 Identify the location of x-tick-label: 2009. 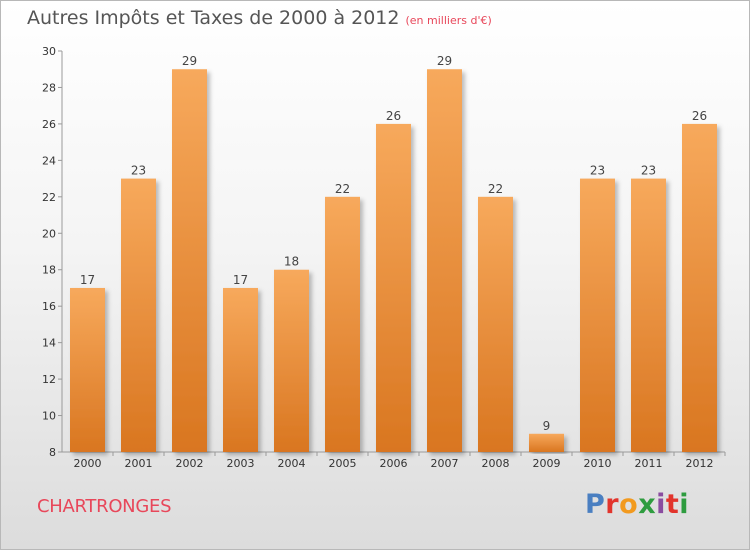
(547, 463).